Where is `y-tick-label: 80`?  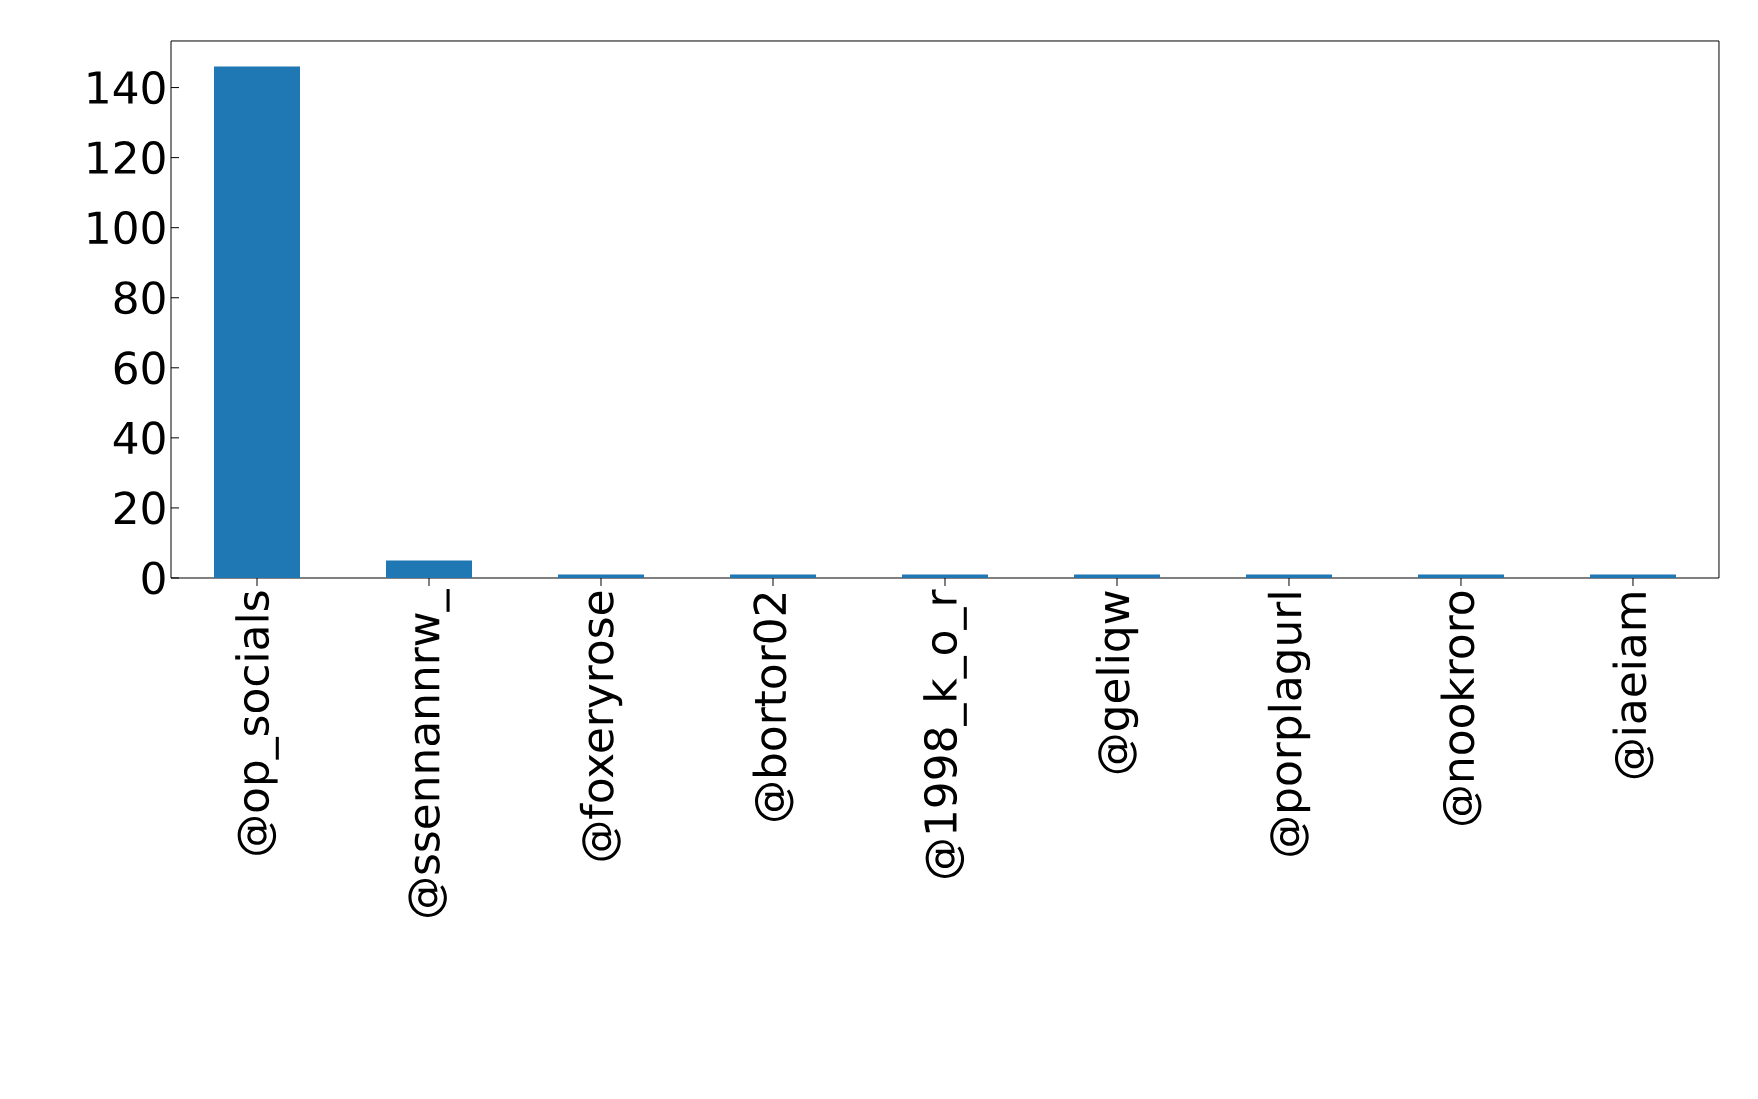
y-tick-label: 80 is located at coordinates (139, 298).